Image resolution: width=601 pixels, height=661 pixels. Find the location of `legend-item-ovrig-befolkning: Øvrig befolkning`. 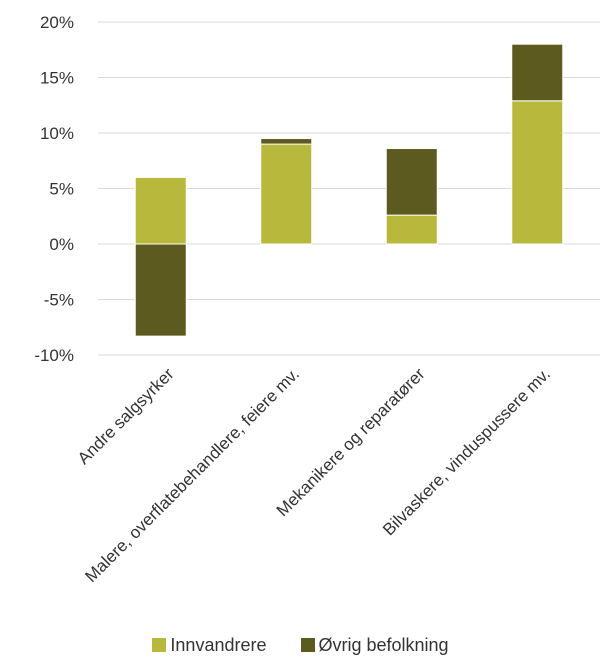

legend-item-ovrig-befolkning: Øvrig befolkning is located at coordinates (374, 645).